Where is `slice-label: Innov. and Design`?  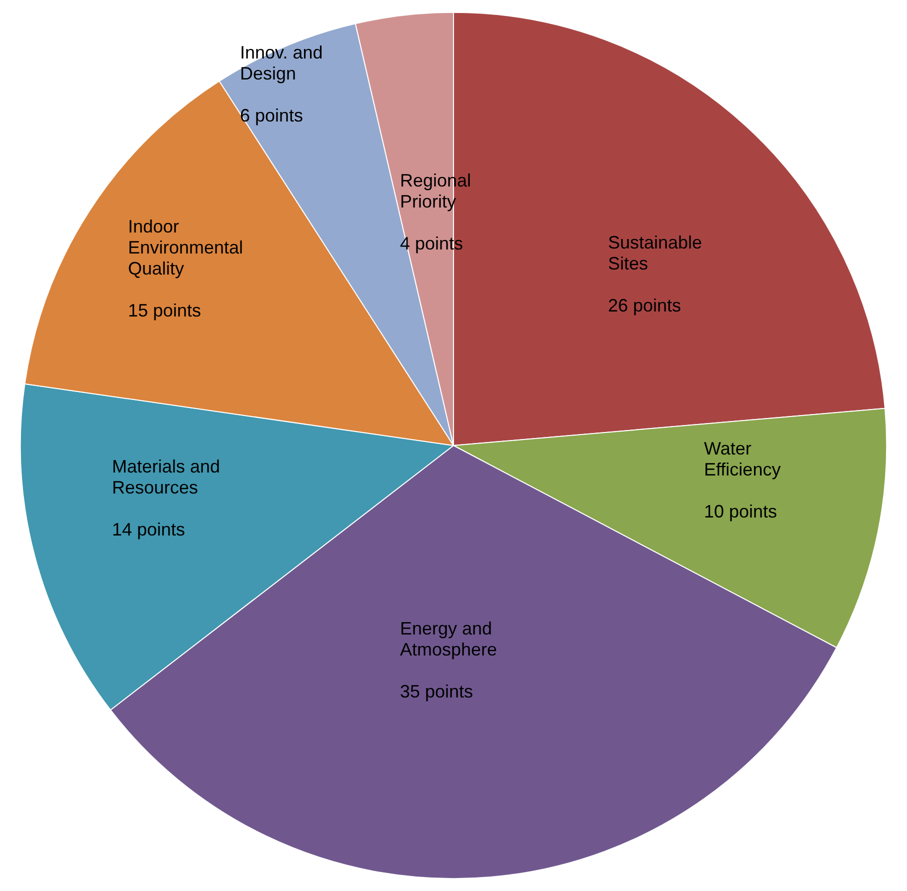 slice-label: Innov. and Design is located at coordinates (284, 63).